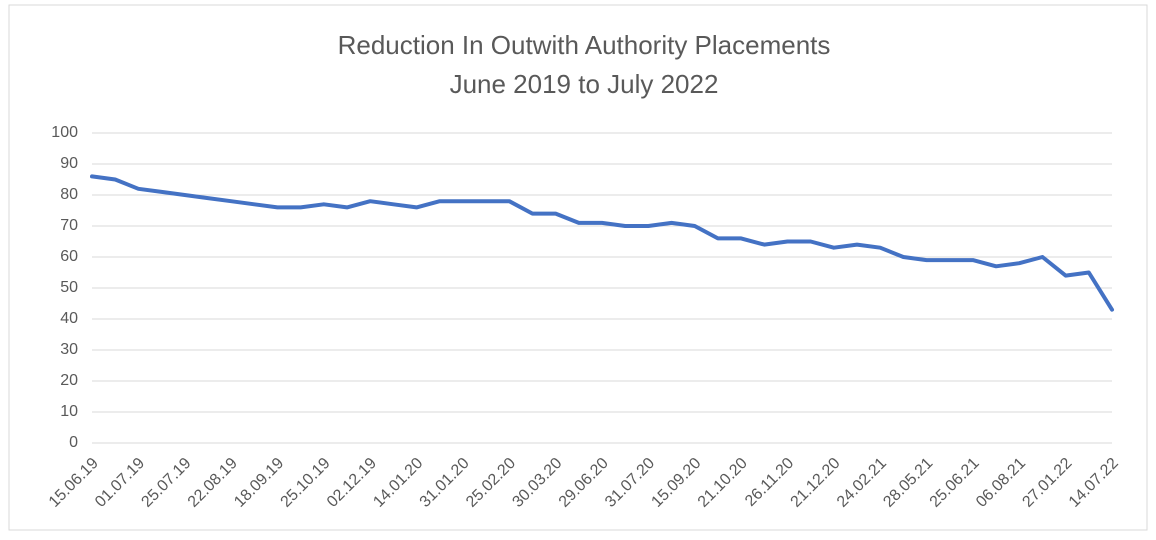 The height and width of the screenshot is (540, 1156). What do you see at coordinates (73, 442) in the screenshot?
I see `y-tick-label: 0` at bounding box center [73, 442].